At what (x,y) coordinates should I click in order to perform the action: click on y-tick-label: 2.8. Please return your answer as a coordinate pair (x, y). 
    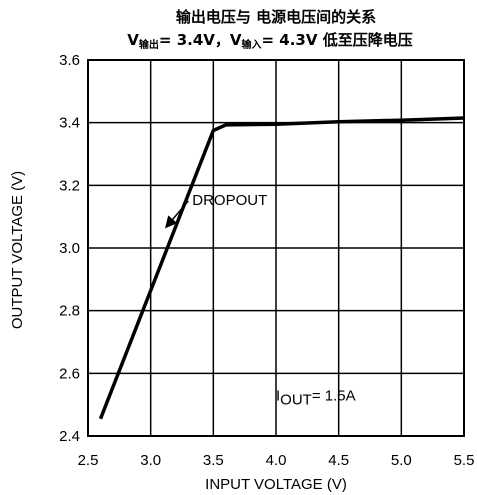
    Looking at the image, I should click on (69, 311).